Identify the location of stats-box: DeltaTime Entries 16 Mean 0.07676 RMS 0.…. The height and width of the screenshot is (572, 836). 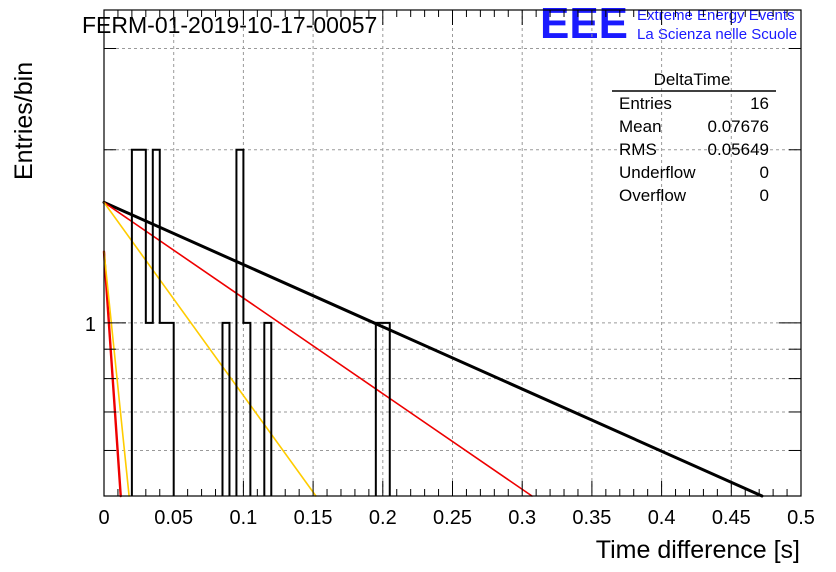
(694, 137).